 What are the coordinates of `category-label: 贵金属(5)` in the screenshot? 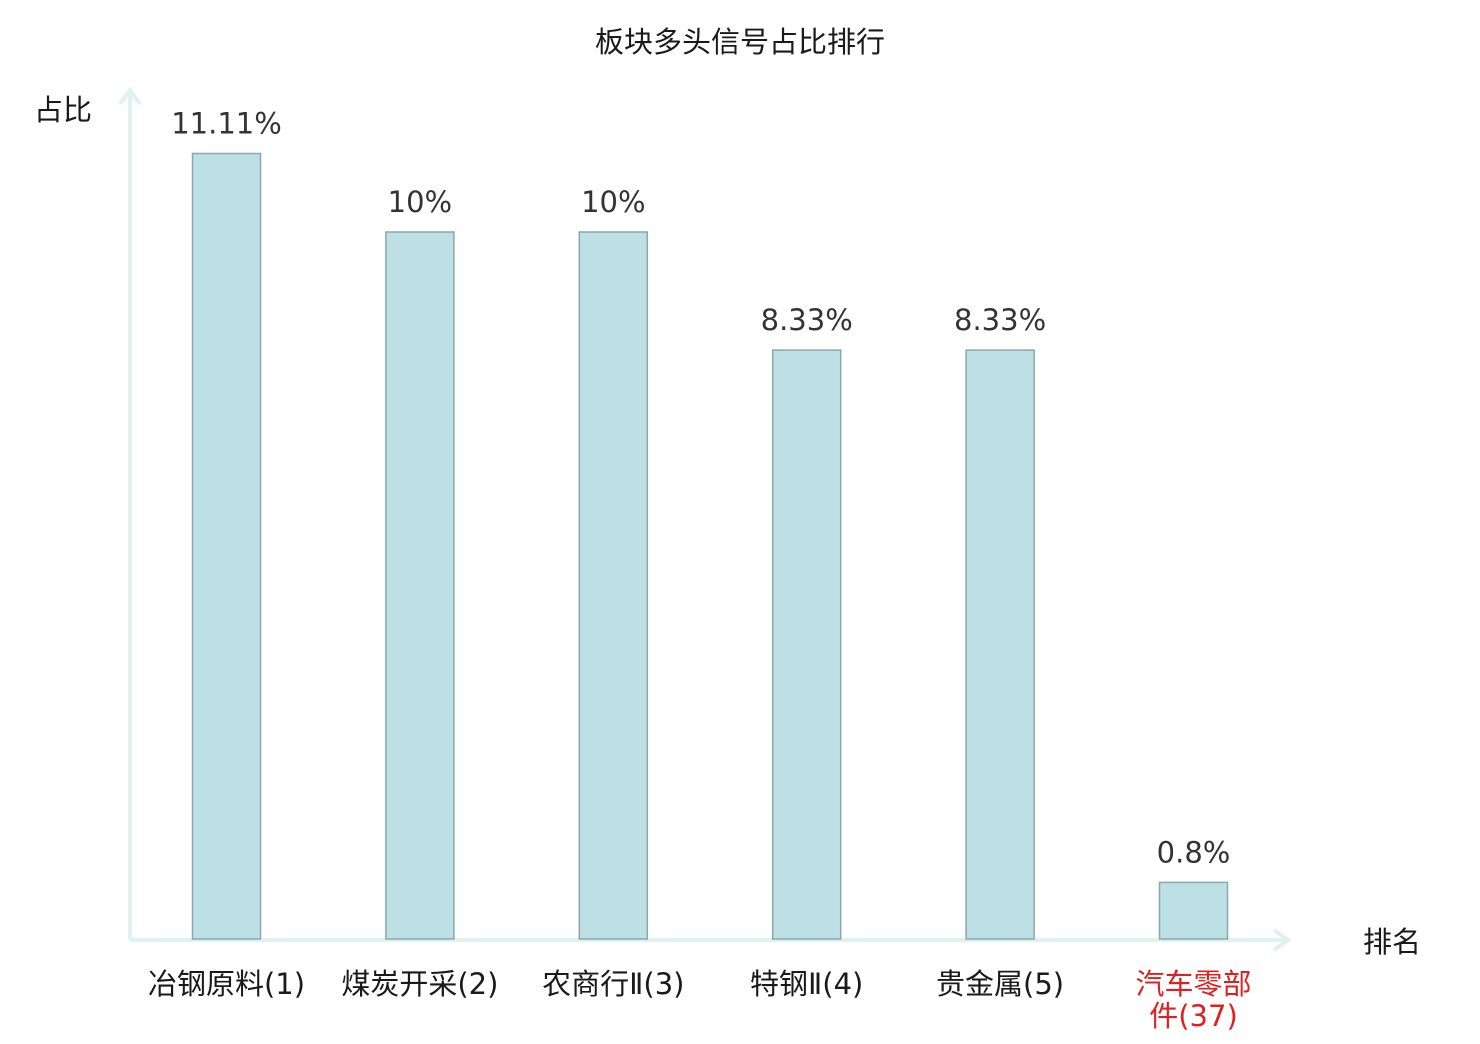 It's located at (1000, 984).